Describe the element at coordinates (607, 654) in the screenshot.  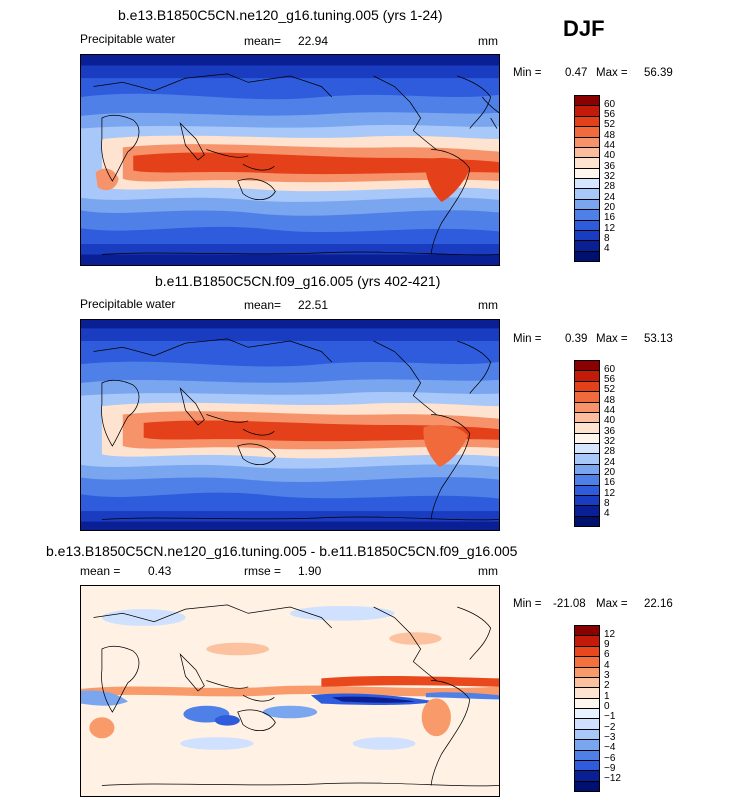
I see `colorbar-tick: 6` at that location.